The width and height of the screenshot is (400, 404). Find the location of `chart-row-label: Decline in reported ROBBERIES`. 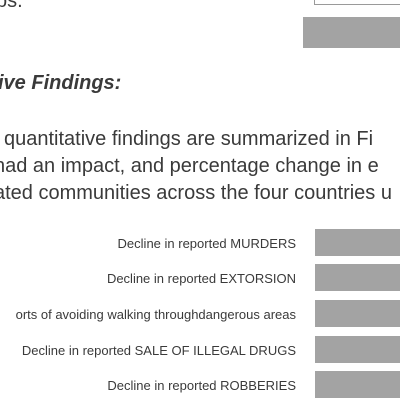

chart-row-label: Decline in reported ROBBERIES is located at coordinates (201, 385).